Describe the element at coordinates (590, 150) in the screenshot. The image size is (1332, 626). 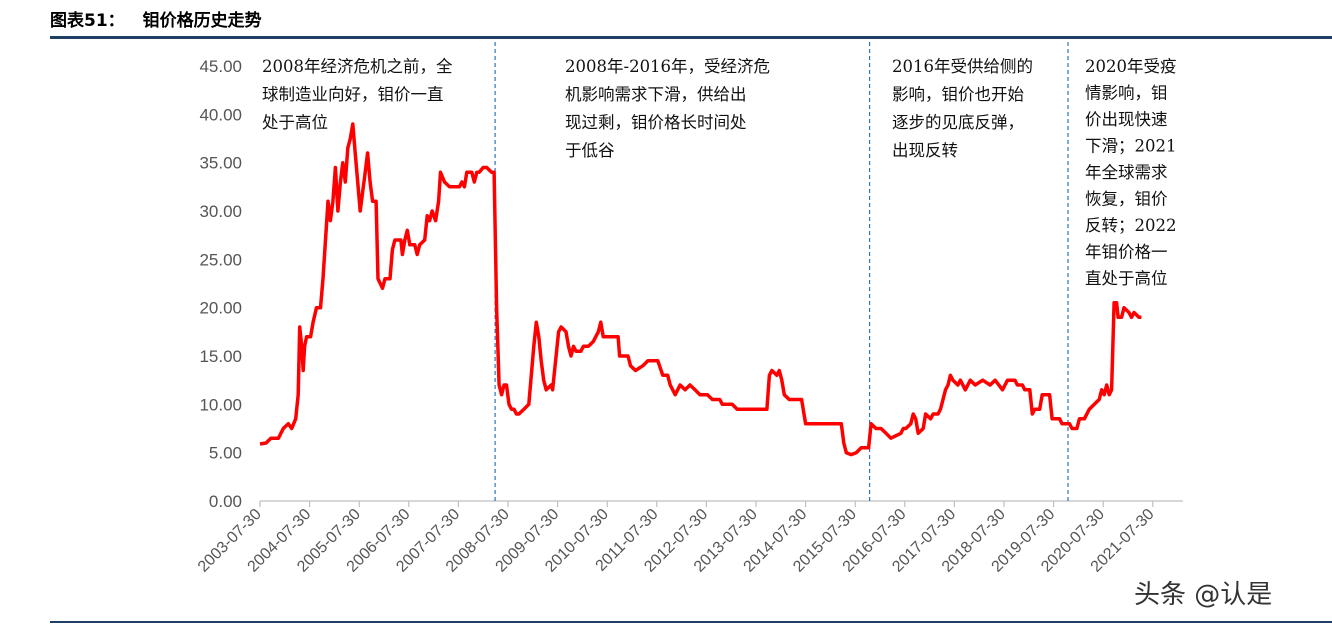
I see `annotation-text-line: 于低谷` at that location.